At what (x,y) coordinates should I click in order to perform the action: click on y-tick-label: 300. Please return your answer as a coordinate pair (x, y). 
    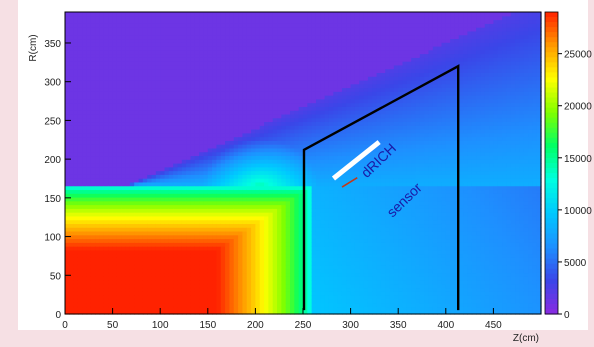
    Looking at the image, I should click on (52, 83).